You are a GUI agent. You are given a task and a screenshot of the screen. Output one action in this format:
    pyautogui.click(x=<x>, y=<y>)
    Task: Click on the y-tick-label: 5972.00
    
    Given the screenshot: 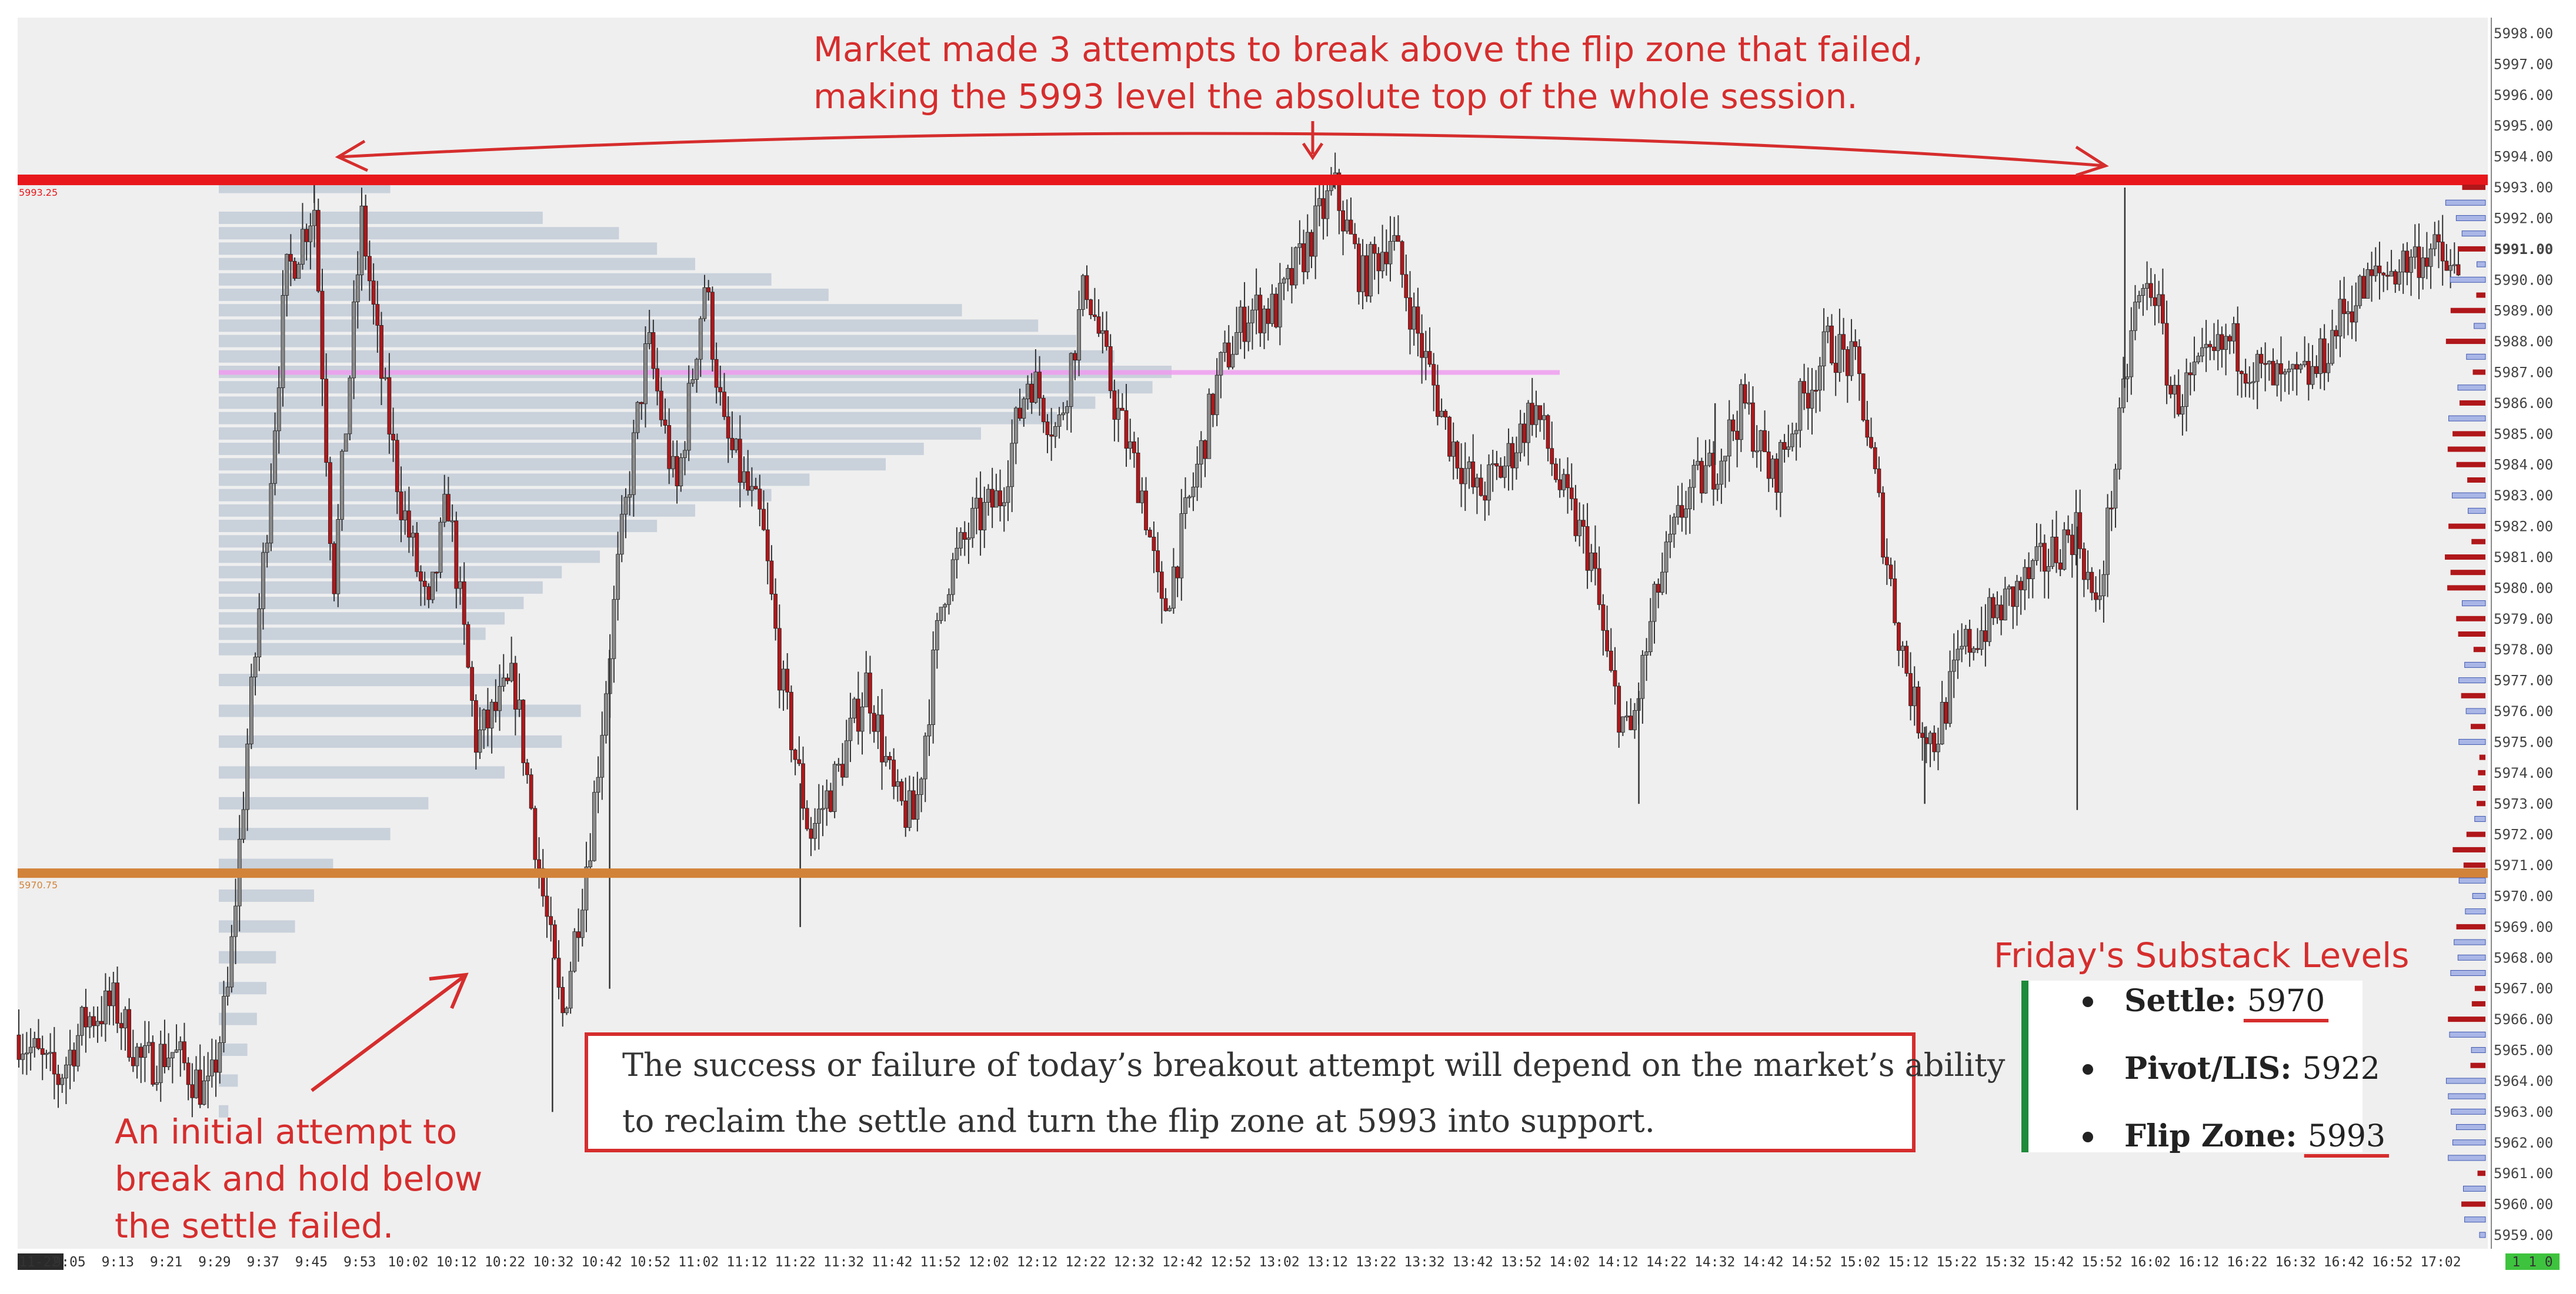 What is the action you would take?
    pyautogui.click(x=2523, y=835)
    